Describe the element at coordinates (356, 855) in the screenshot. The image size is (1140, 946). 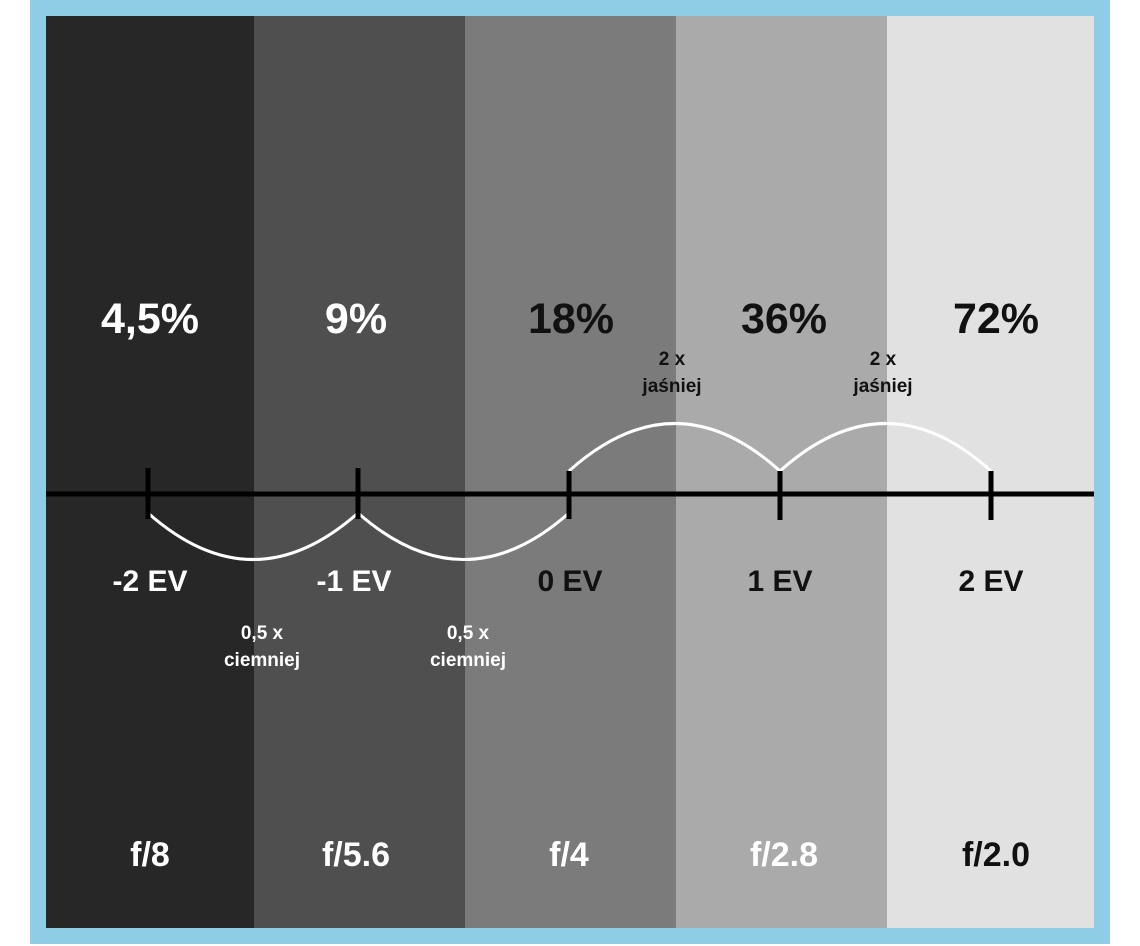
I see `aperture-label: f/5.6` at that location.